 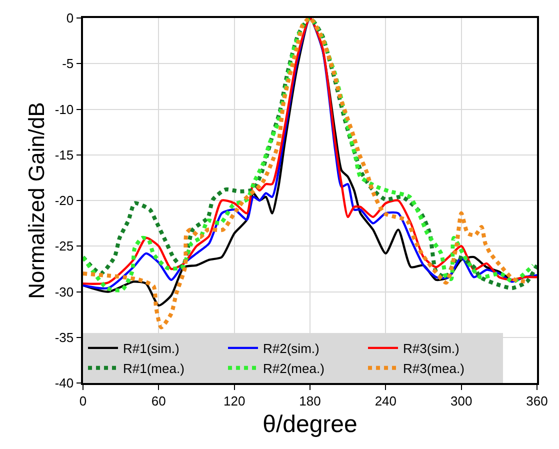 What do you see at coordinates (64, 337) in the screenshot?
I see `y-tick-label: -35` at bounding box center [64, 337].